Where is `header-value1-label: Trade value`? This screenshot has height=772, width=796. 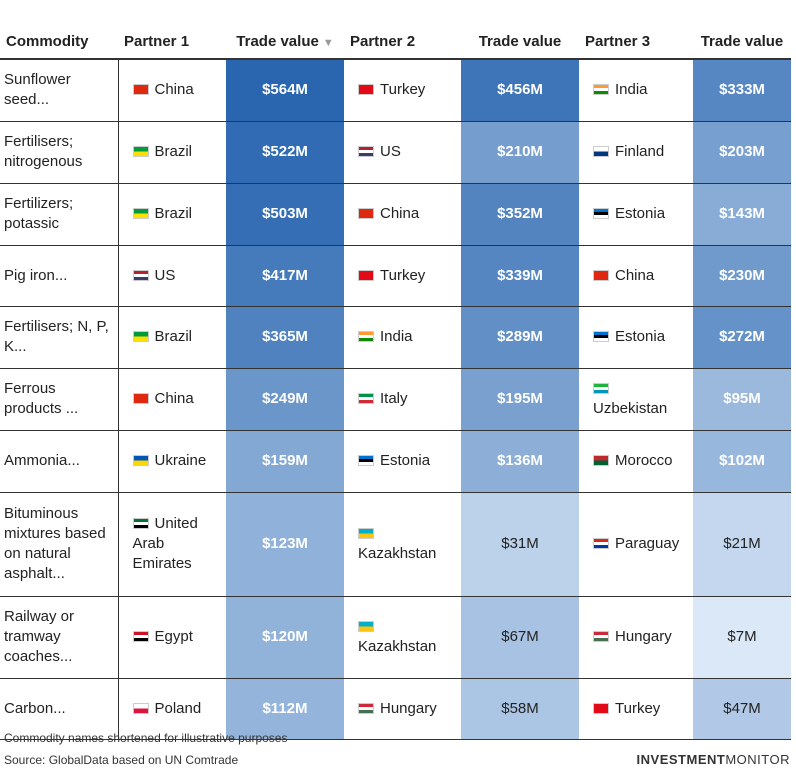
header-value1-label: Trade value is located at coordinates (277, 41).